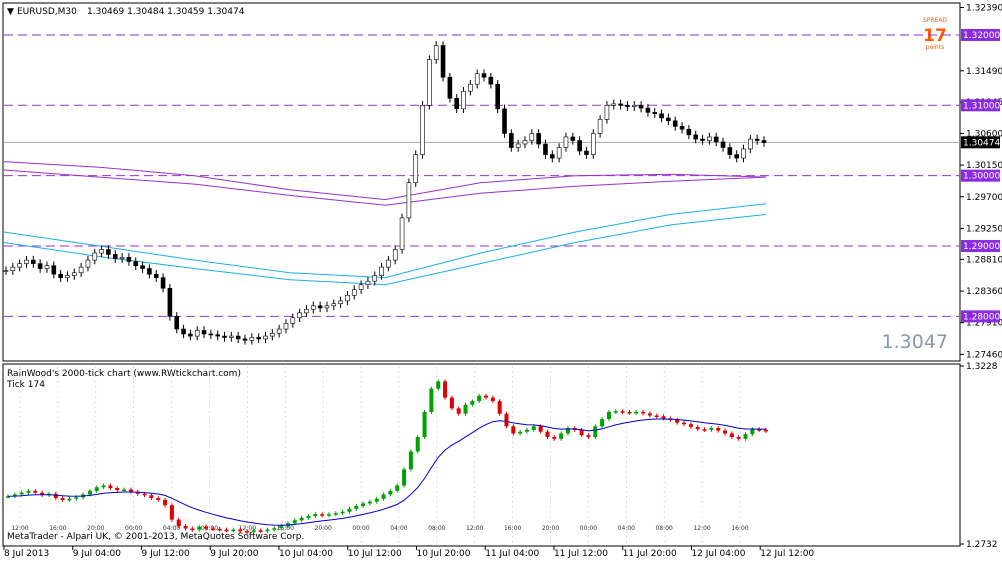 The height and width of the screenshot is (561, 1002). What do you see at coordinates (10, 12) in the screenshot?
I see `chart-header-arrow: ▼` at bounding box center [10, 12].